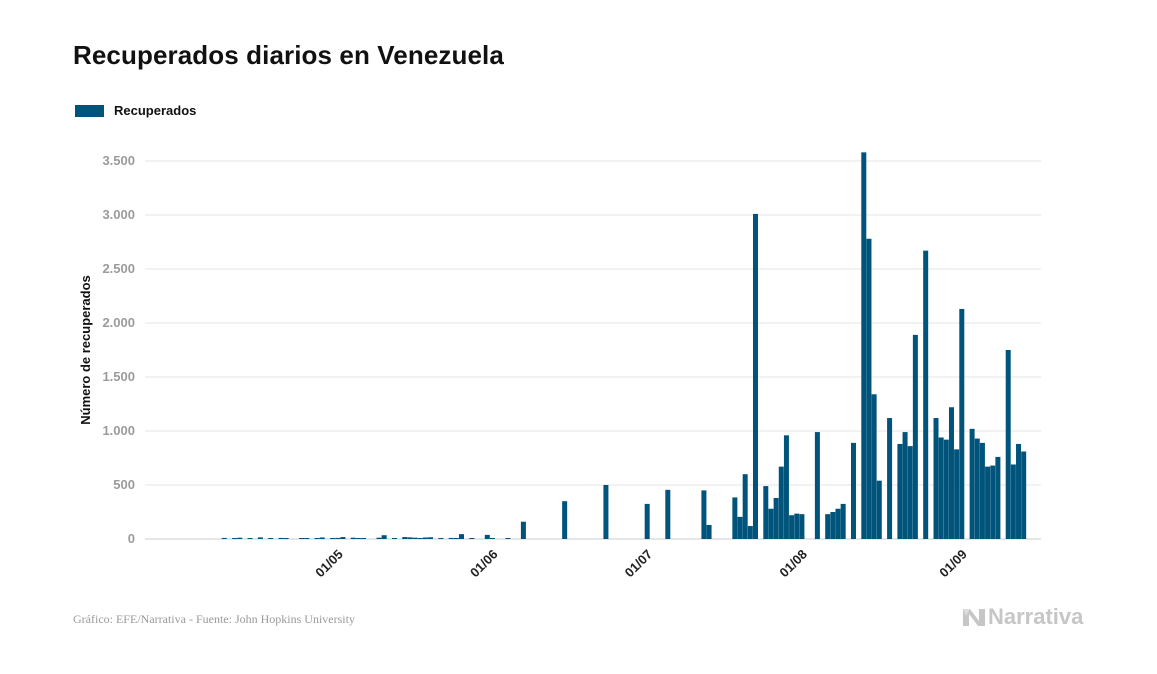 The height and width of the screenshot is (674, 1157). What do you see at coordinates (85, 350) in the screenshot?
I see `y-axis-title: Número de recuperados` at bounding box center [85, 350].